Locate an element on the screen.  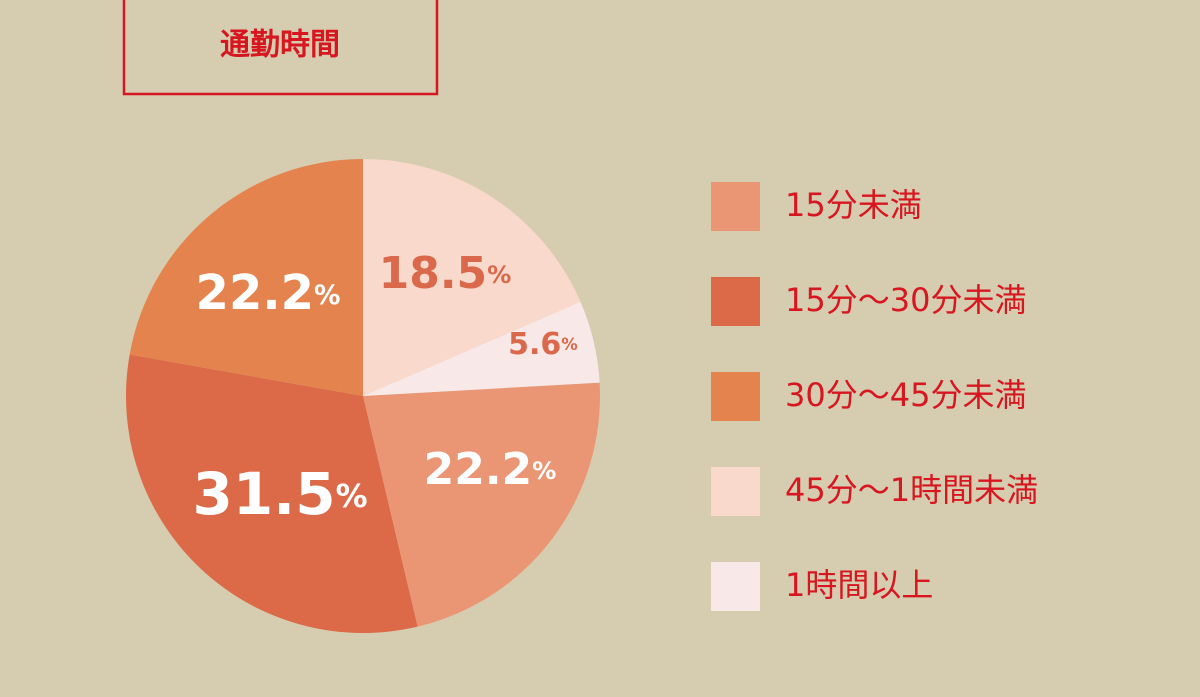
value-label: 5.6% is located at coordinates (543, 344).